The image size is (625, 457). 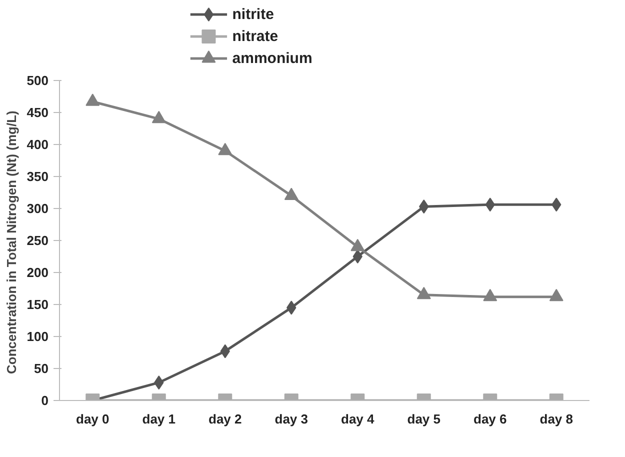 I want to click on y-tick-label: 150, so click(x=37, y=304).